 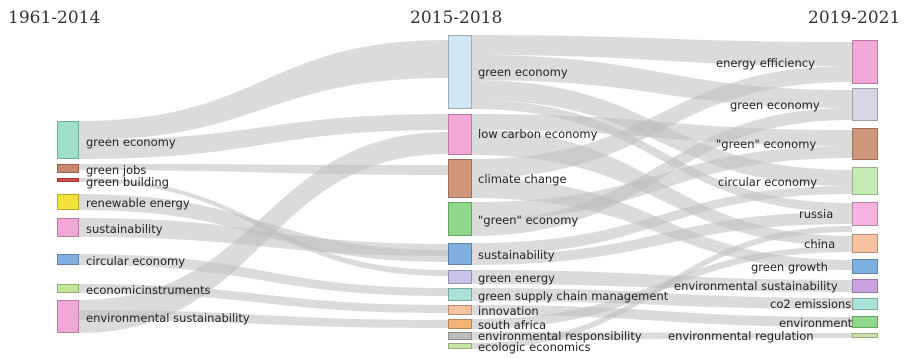 What do you see at coordinates (811, 304) in the screenshot?
I see `label-2019-co2-emissions: co2 emissions` at bounding box center [811, 304].